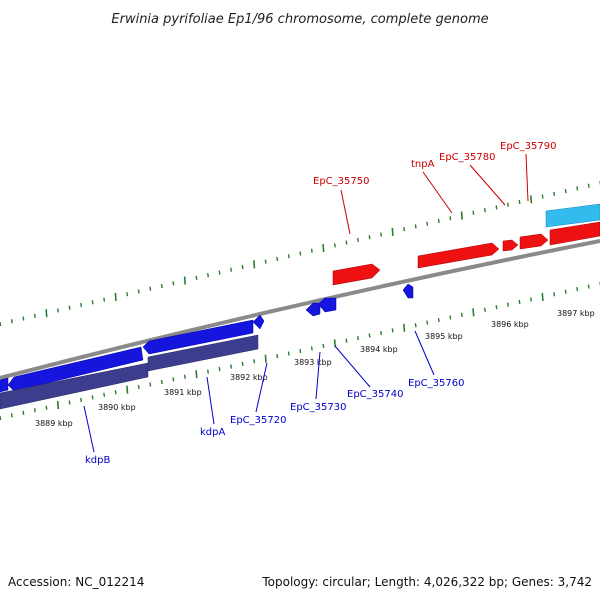 This screenshot has height=600, width=600. I want to click on cds-EpC_35760-arrow, so click(408, 291).